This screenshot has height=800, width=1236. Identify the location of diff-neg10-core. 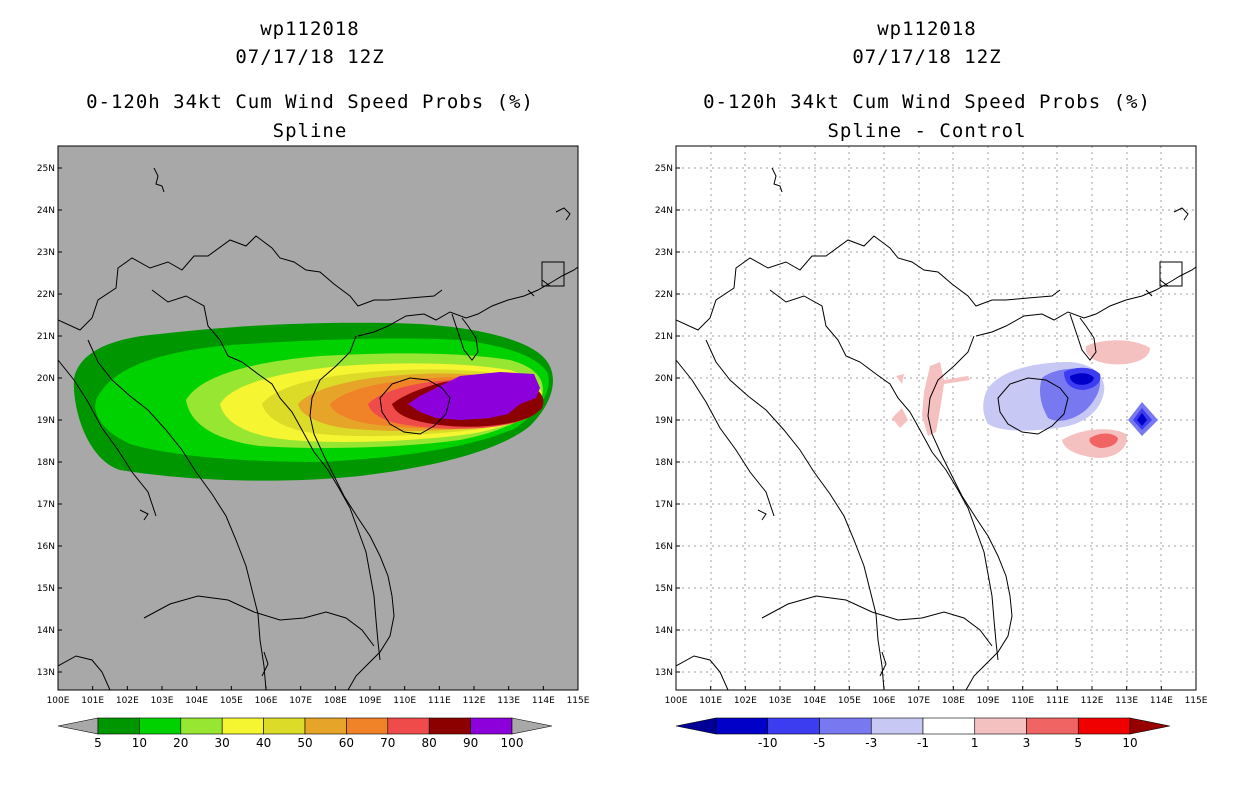
(1082, 379).